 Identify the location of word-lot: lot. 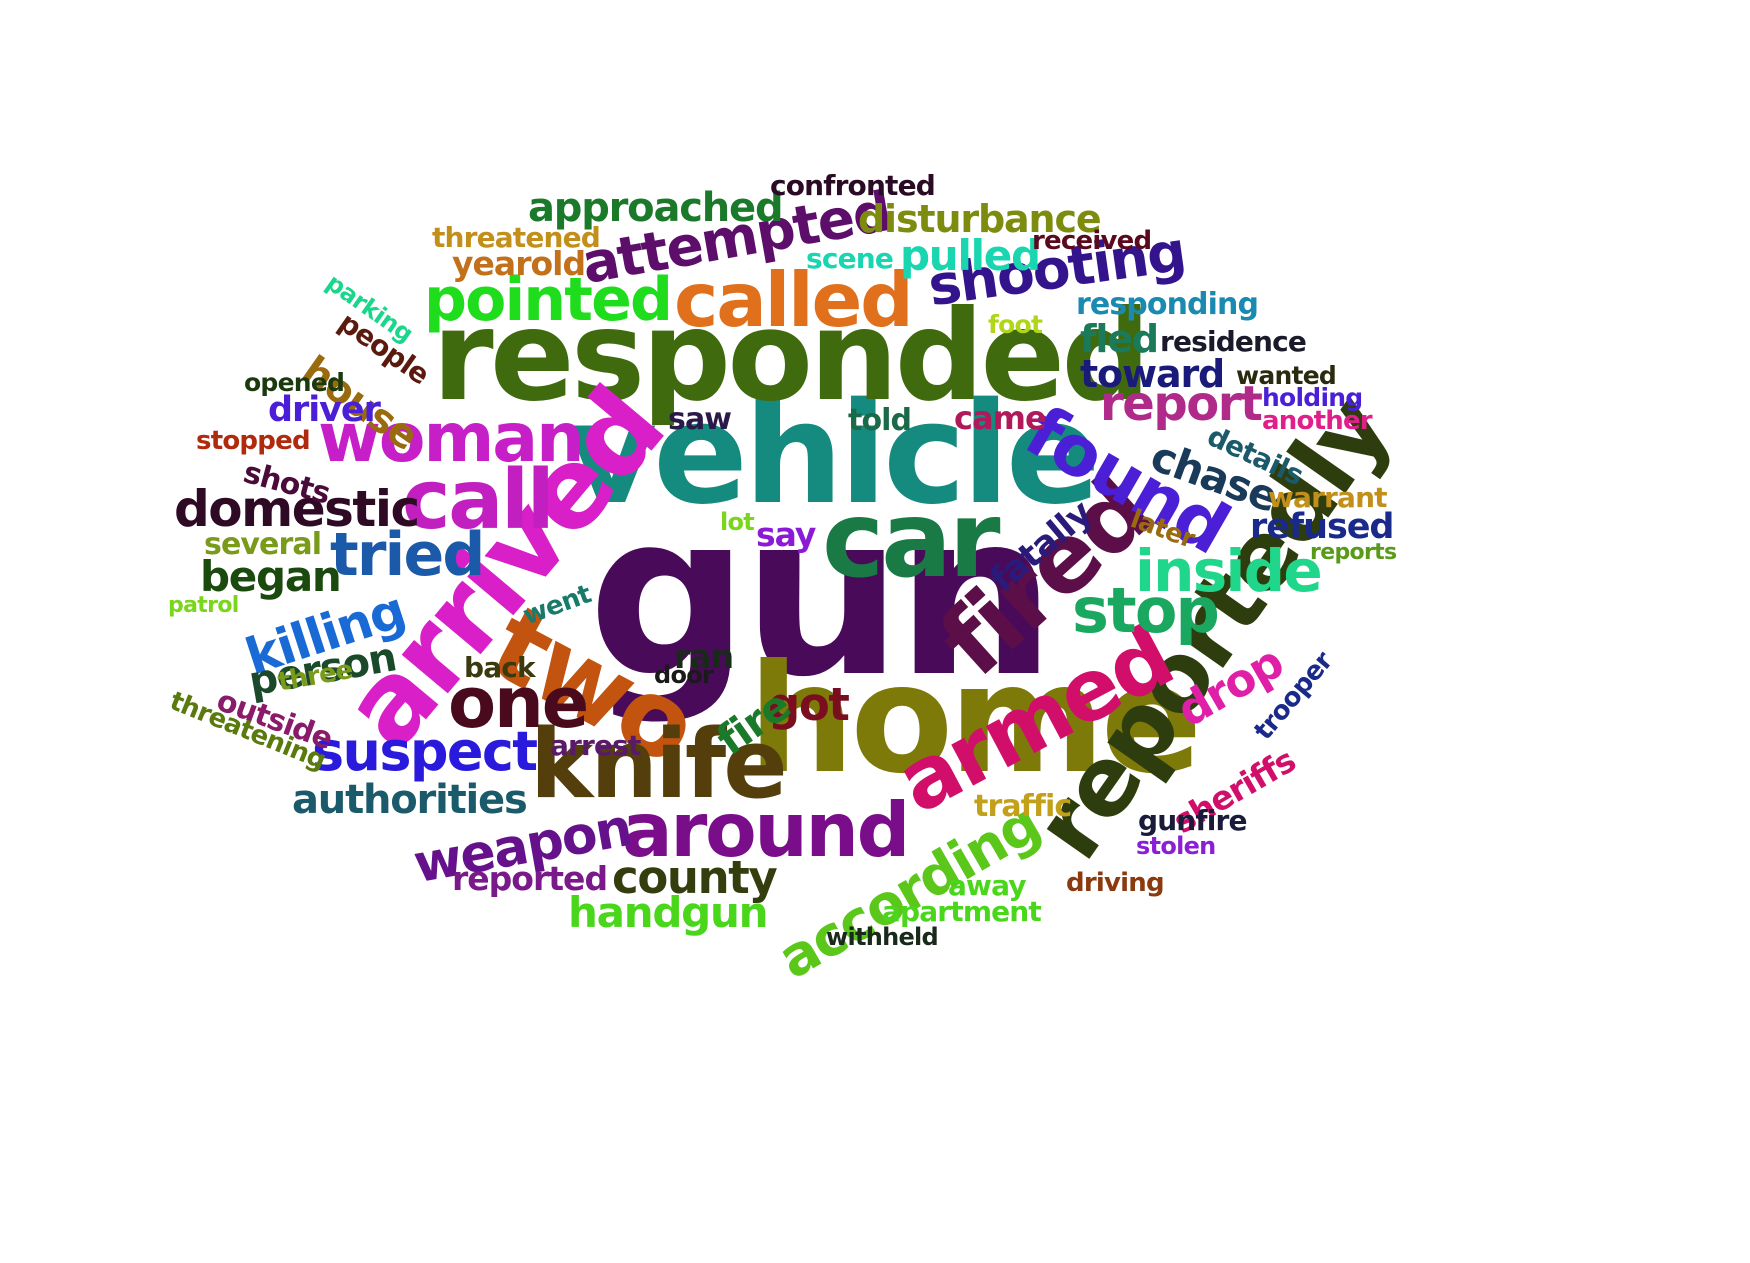
(737, 522).